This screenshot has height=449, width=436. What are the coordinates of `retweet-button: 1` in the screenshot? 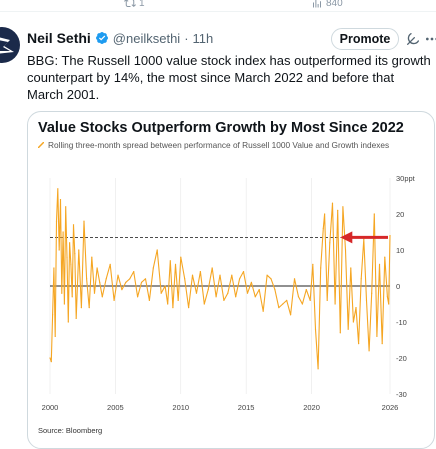 It's located at (134, 4).